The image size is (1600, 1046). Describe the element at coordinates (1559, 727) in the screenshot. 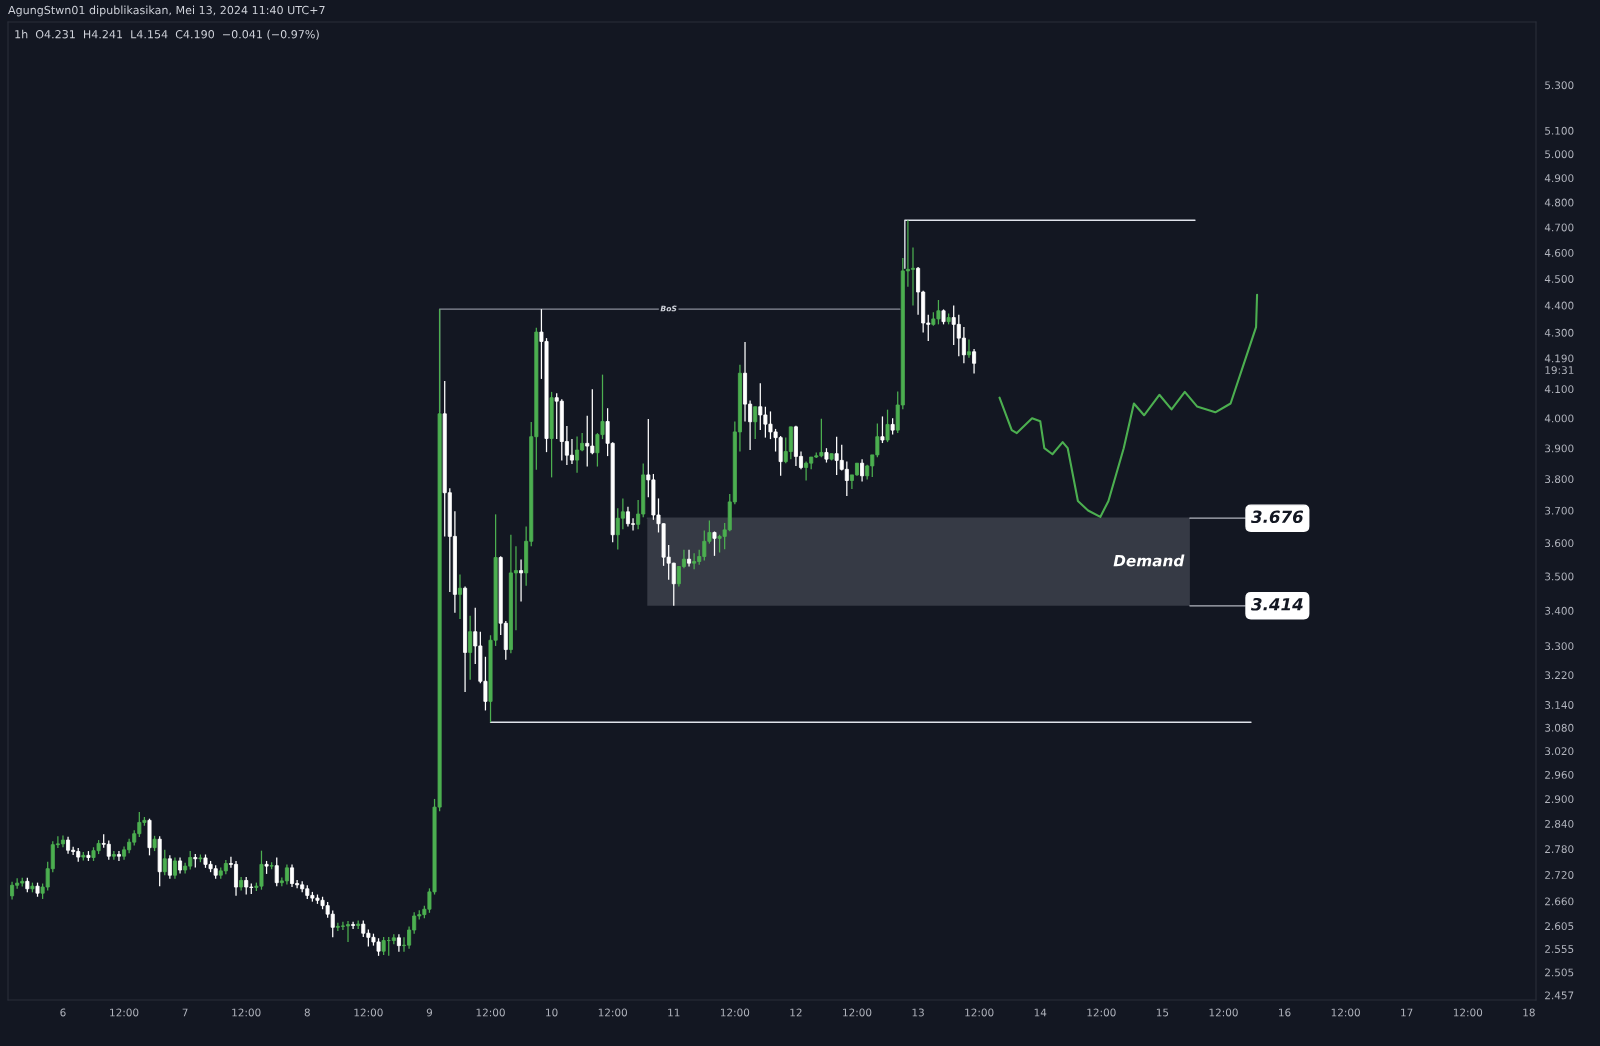

I see `y-tick-label: 3.080` at that location.